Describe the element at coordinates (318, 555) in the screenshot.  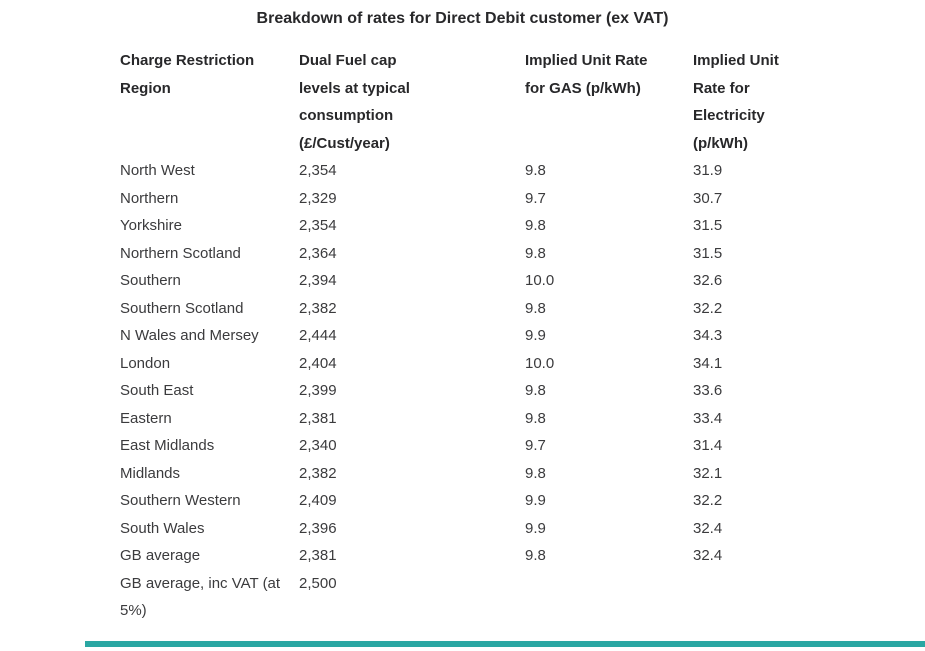
I see `cap-cell: 2,381` at that location.